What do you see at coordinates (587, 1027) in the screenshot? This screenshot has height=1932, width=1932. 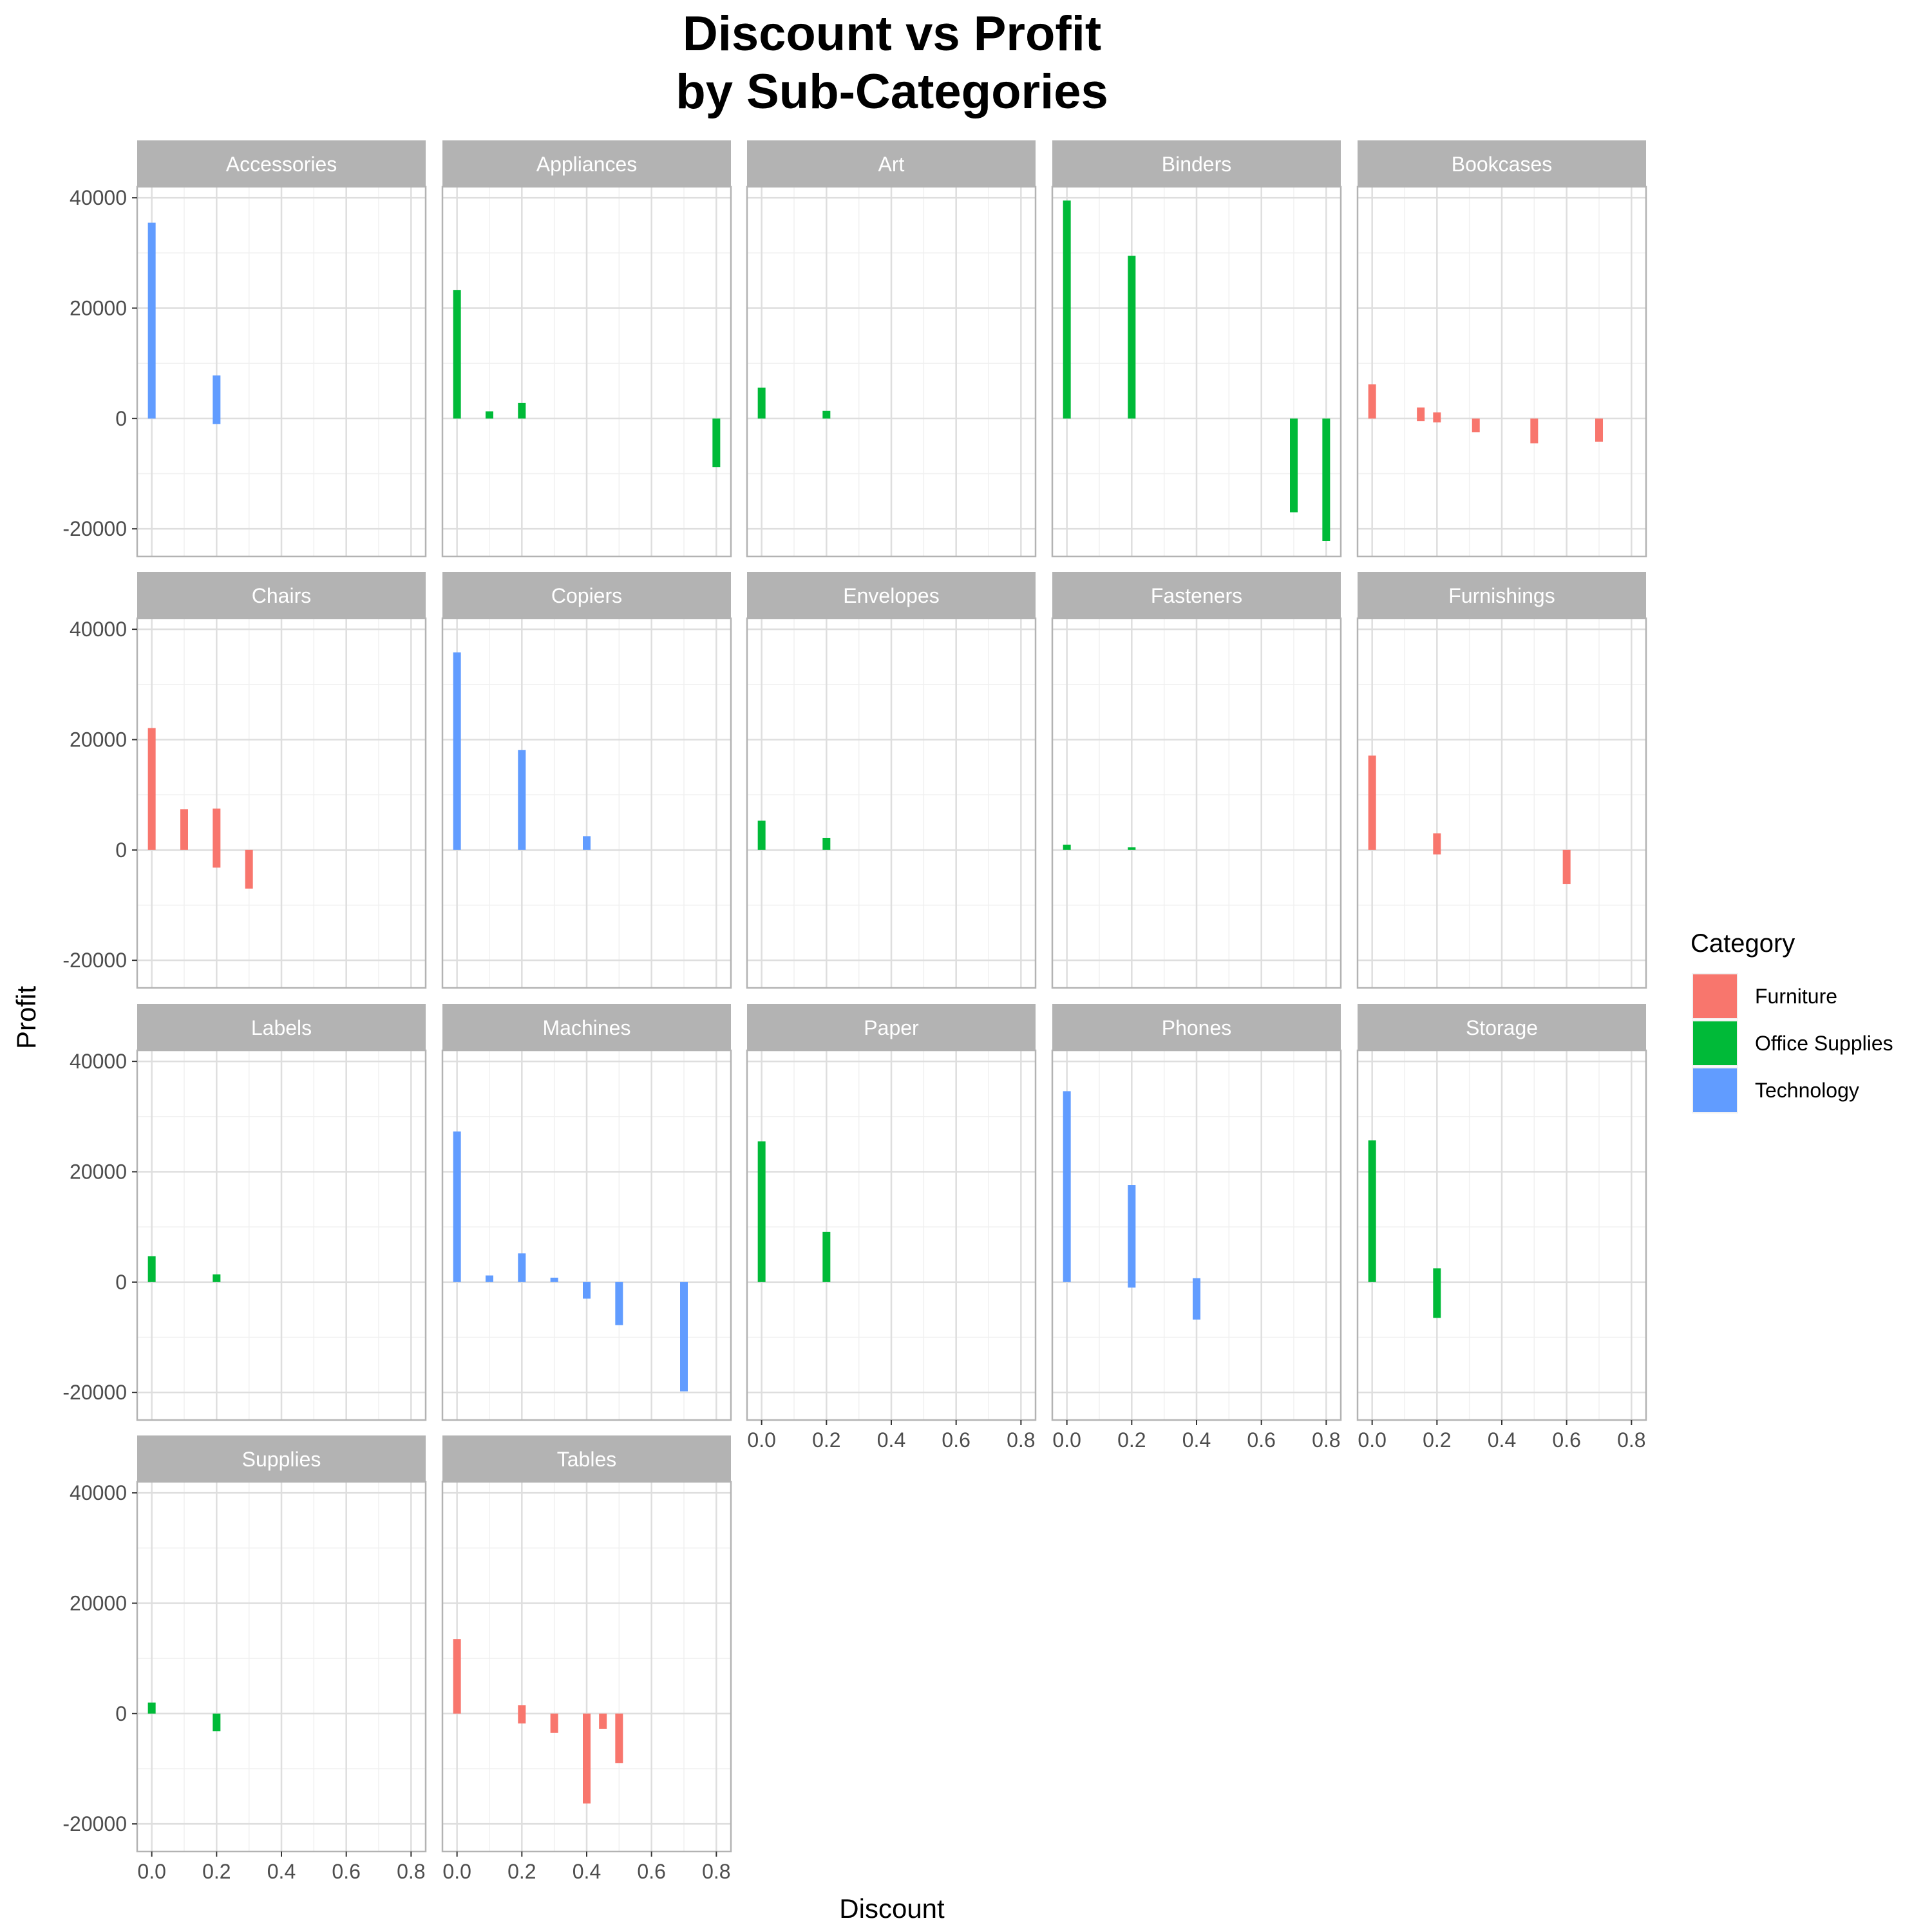 I see `facet-strip-machines` at bounding box center [587, 1027].